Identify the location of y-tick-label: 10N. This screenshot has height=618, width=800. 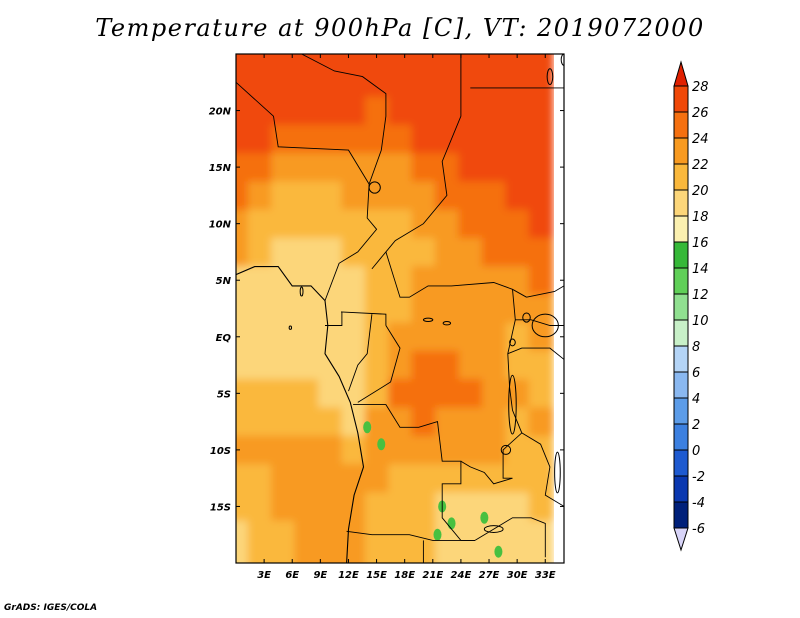
(220, 225).